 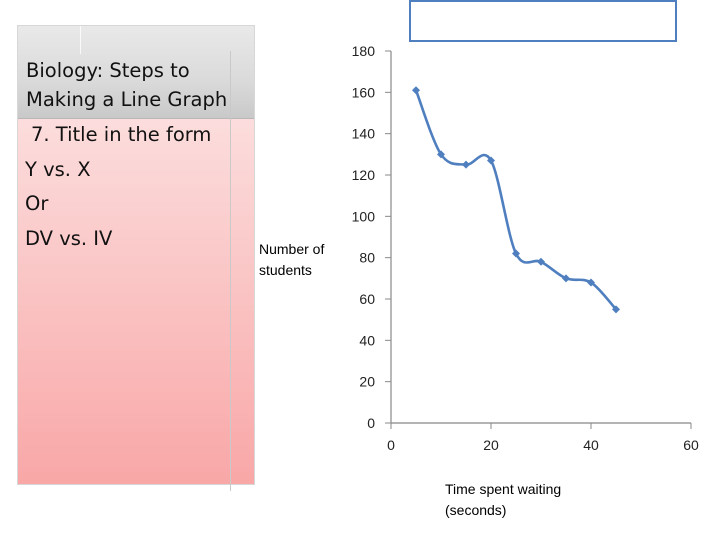 What do you see at coordinates (371, 423) in the screenshot?
I see `y-tick-label: 0` at bounding box center [371, 423].